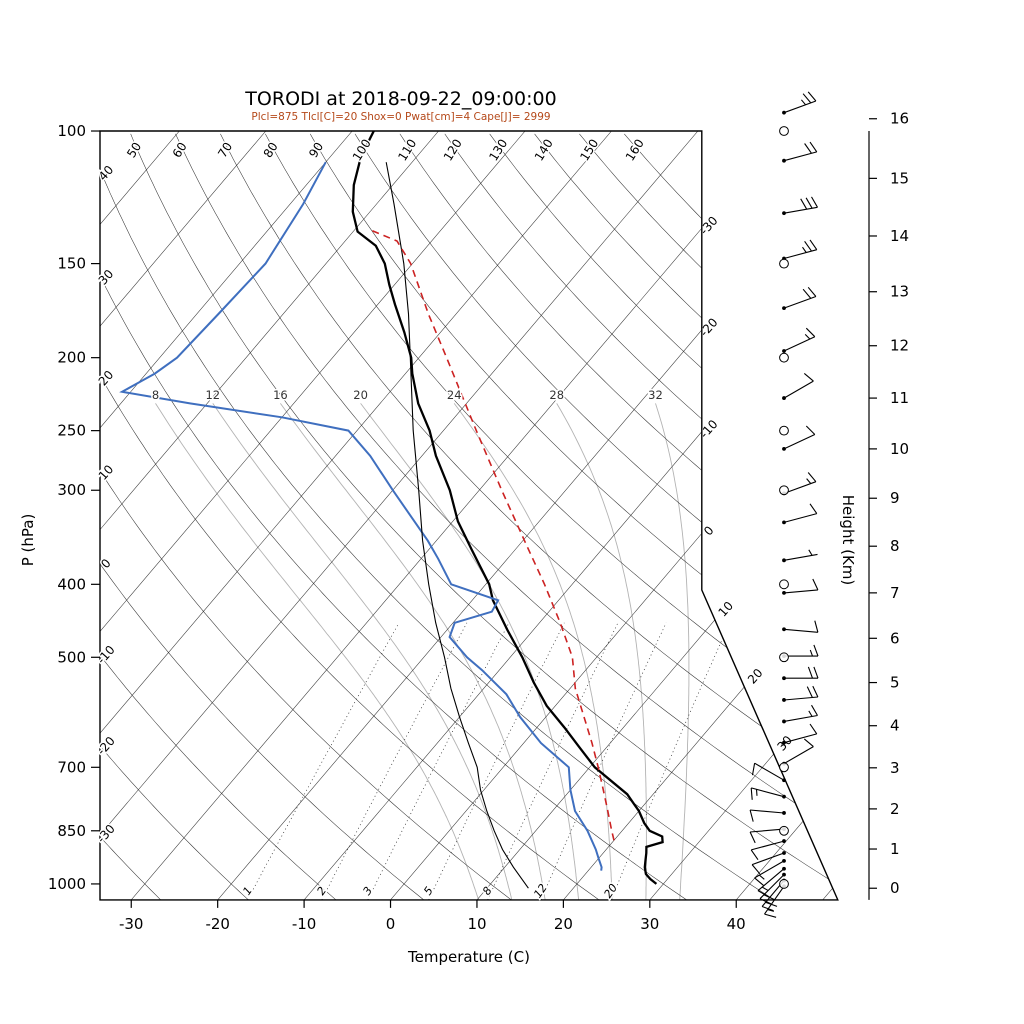 The image size is (1024, 1024). I want to click on wet-bulb-curve, so click(457, 525).